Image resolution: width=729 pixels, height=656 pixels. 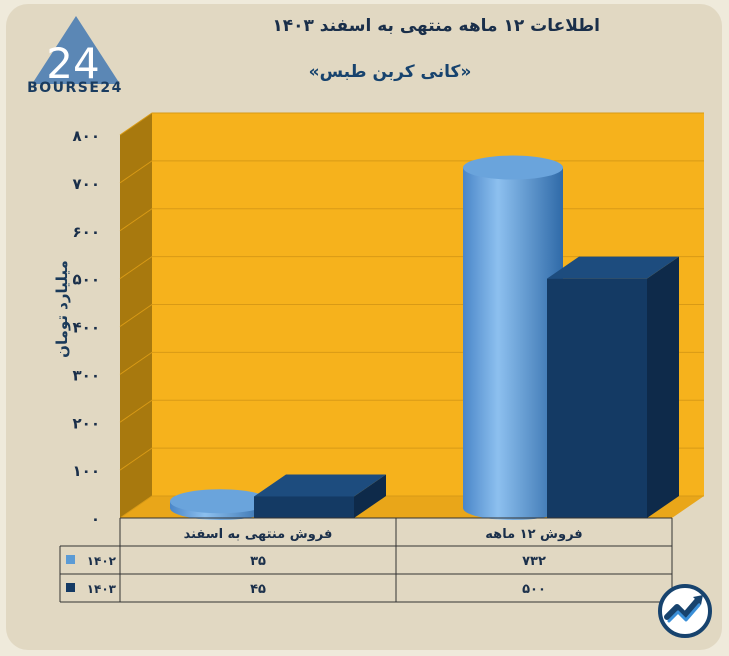 I want to click on table-value: ۵۰۰, so click(x=534, y=589).